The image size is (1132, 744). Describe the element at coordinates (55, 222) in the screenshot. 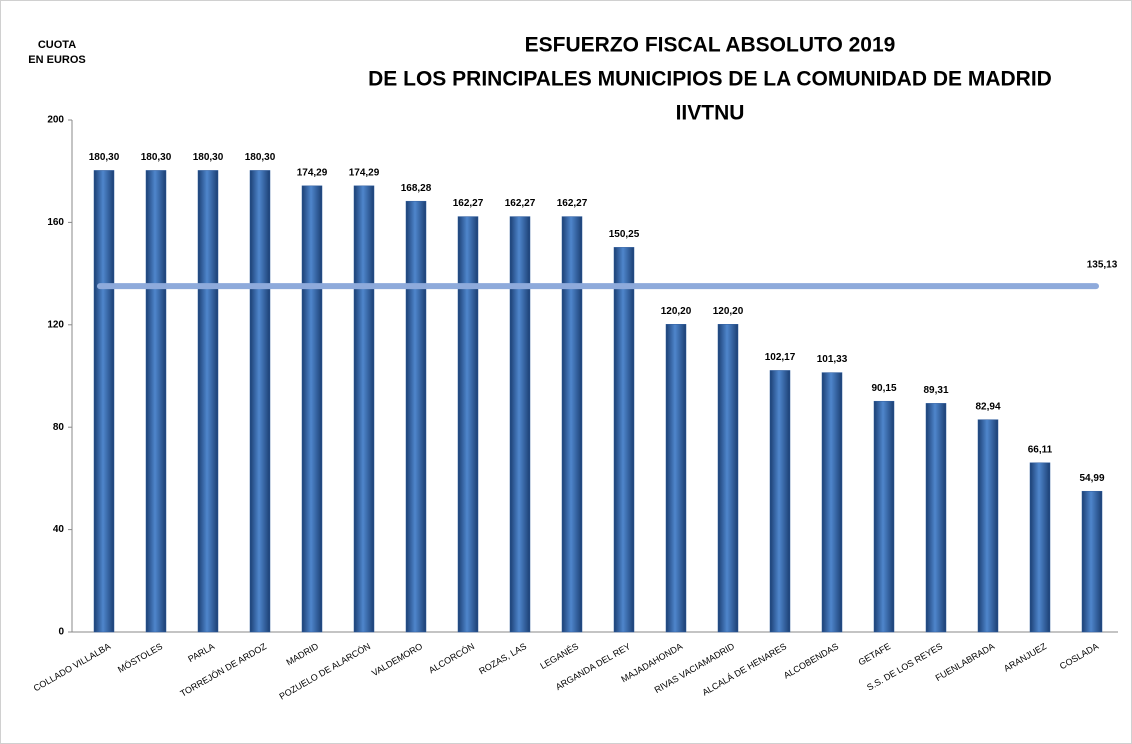

I see `y-tick-label: 160` at that location.